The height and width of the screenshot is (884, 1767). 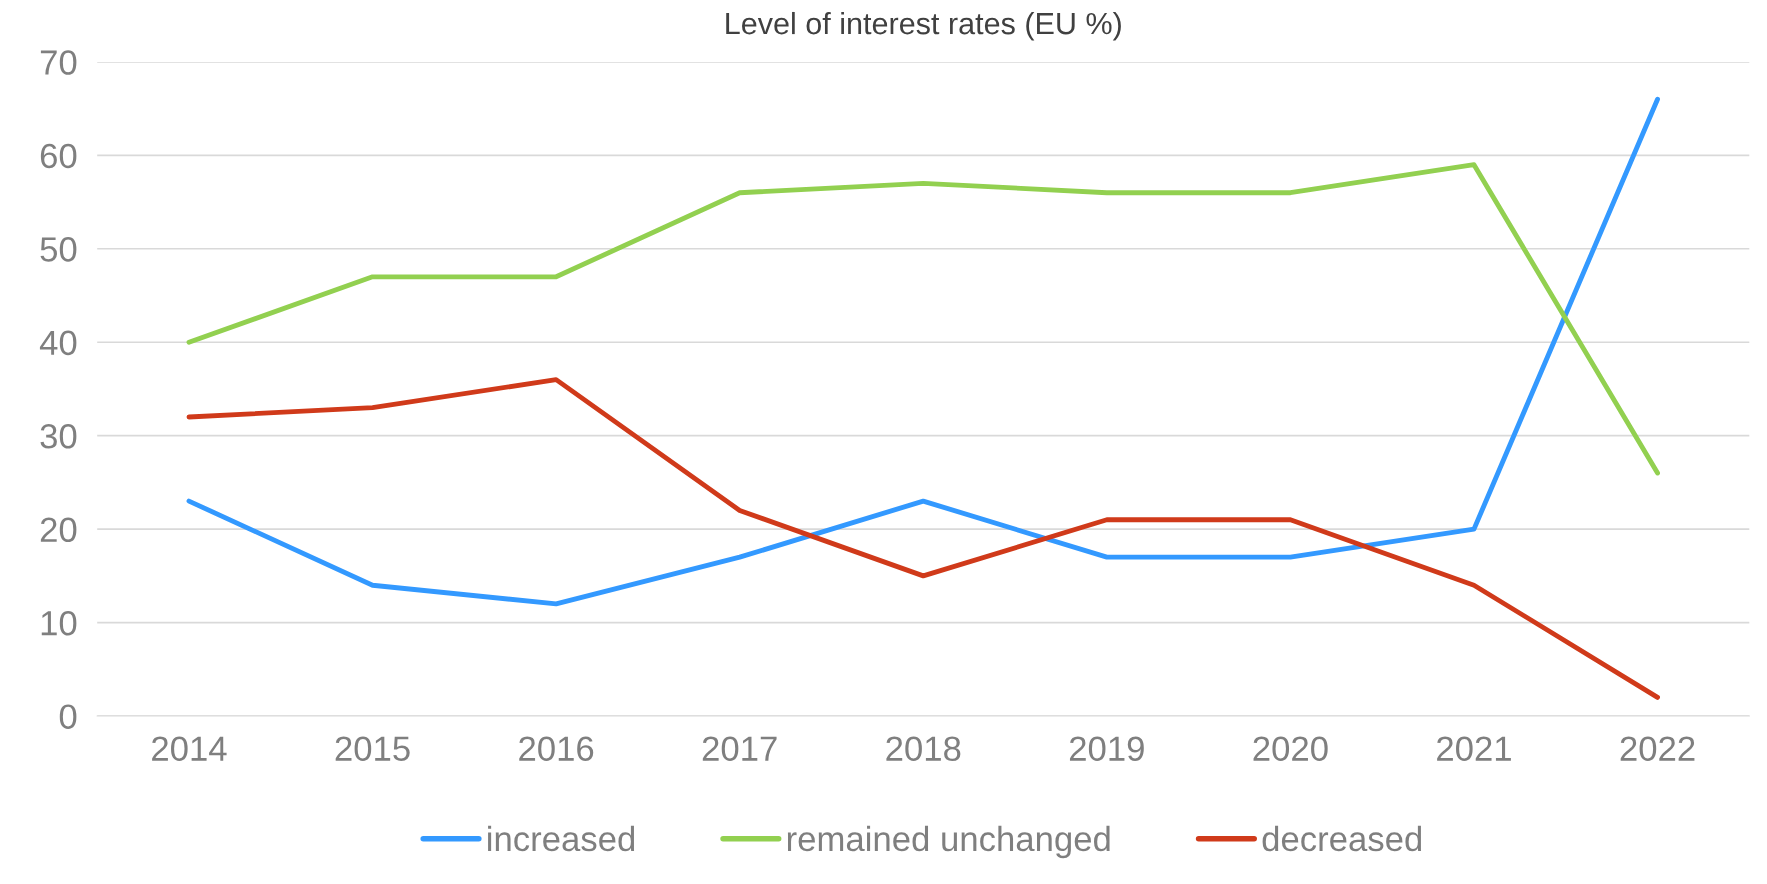 What do you see at coordinates (739, 748) in the screenshot?
I see `x-tick-label: 2017` at bounding box center [739, 748].